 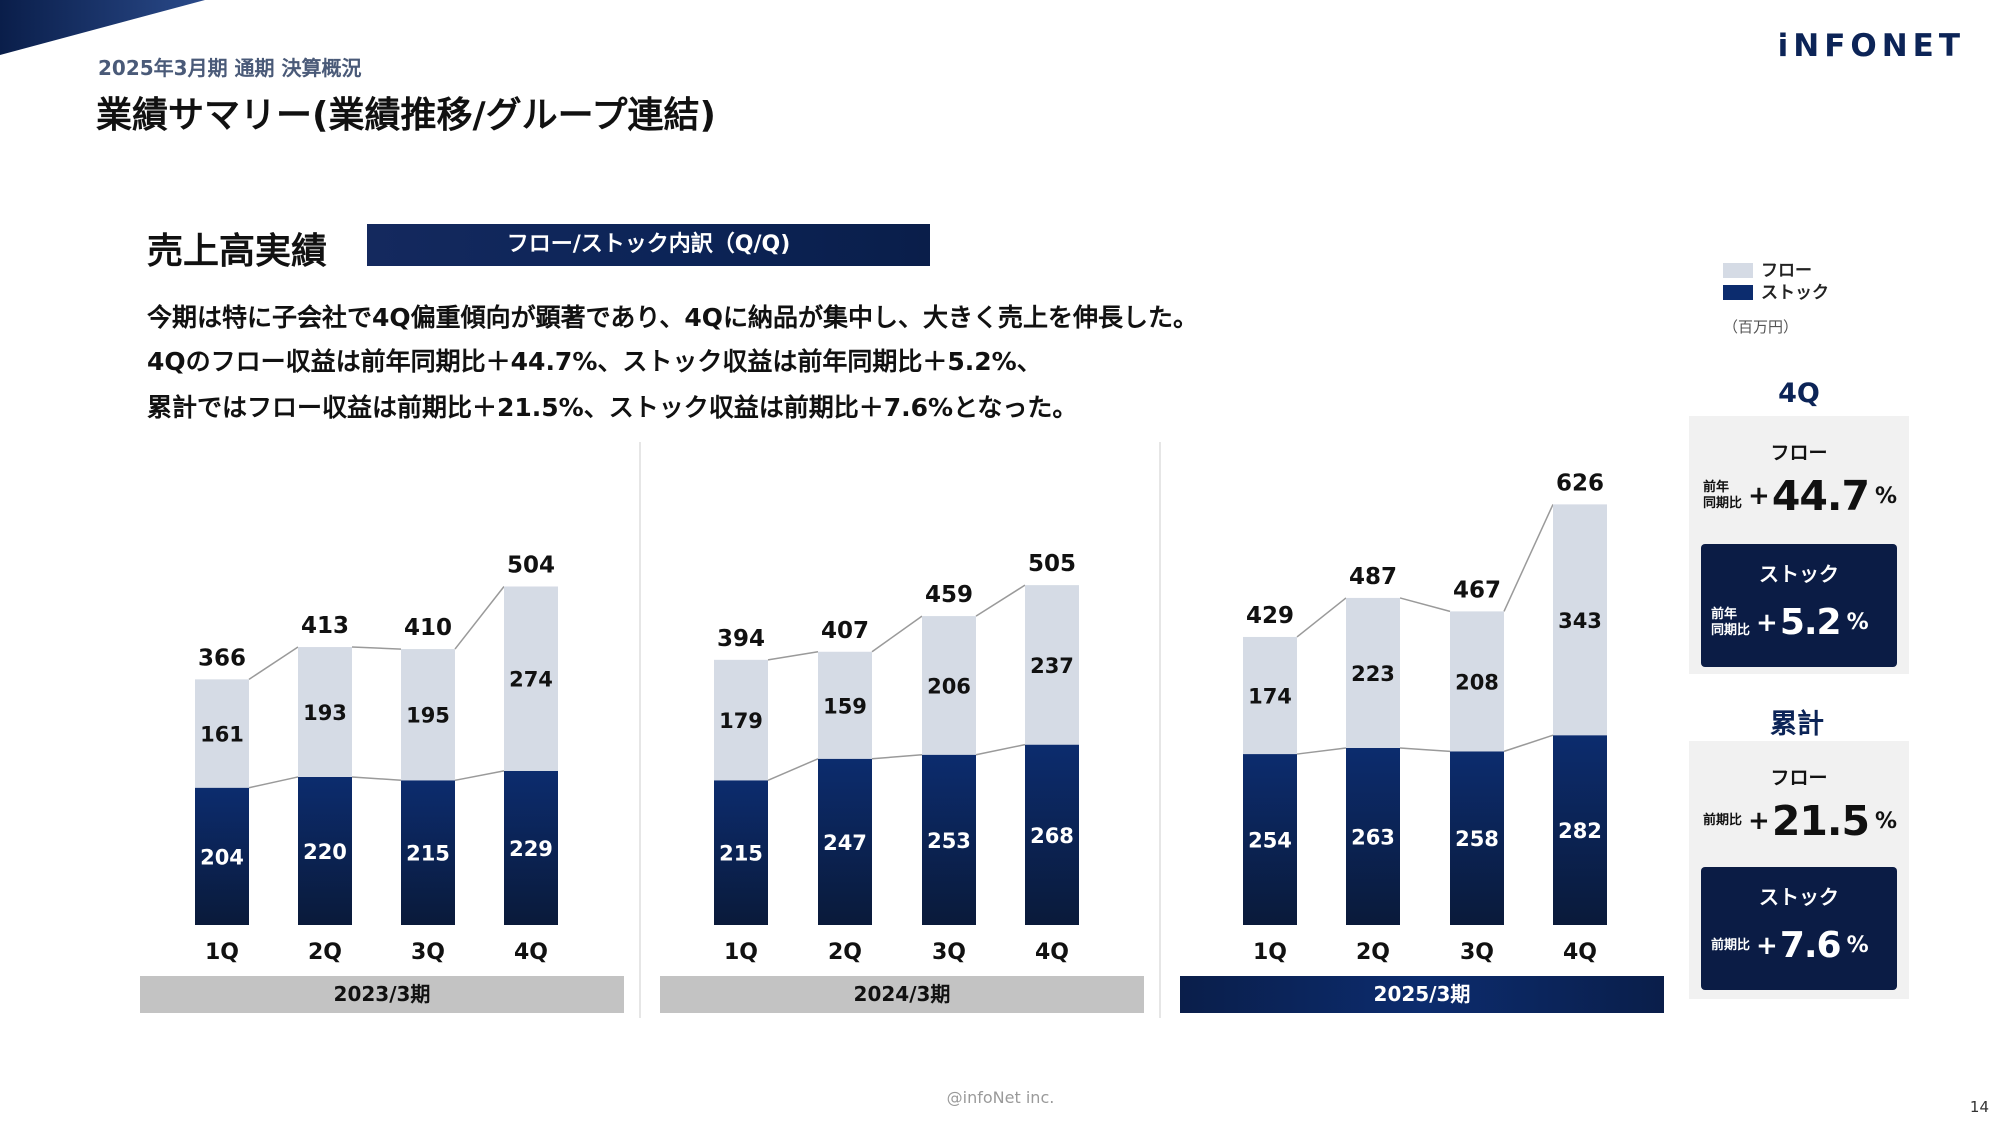 What do you see at coordinates (1716, 487) in the screenshot?
I see `panel-4q-flow-comp-line1: 前年` at bounding box center [1716, 487].